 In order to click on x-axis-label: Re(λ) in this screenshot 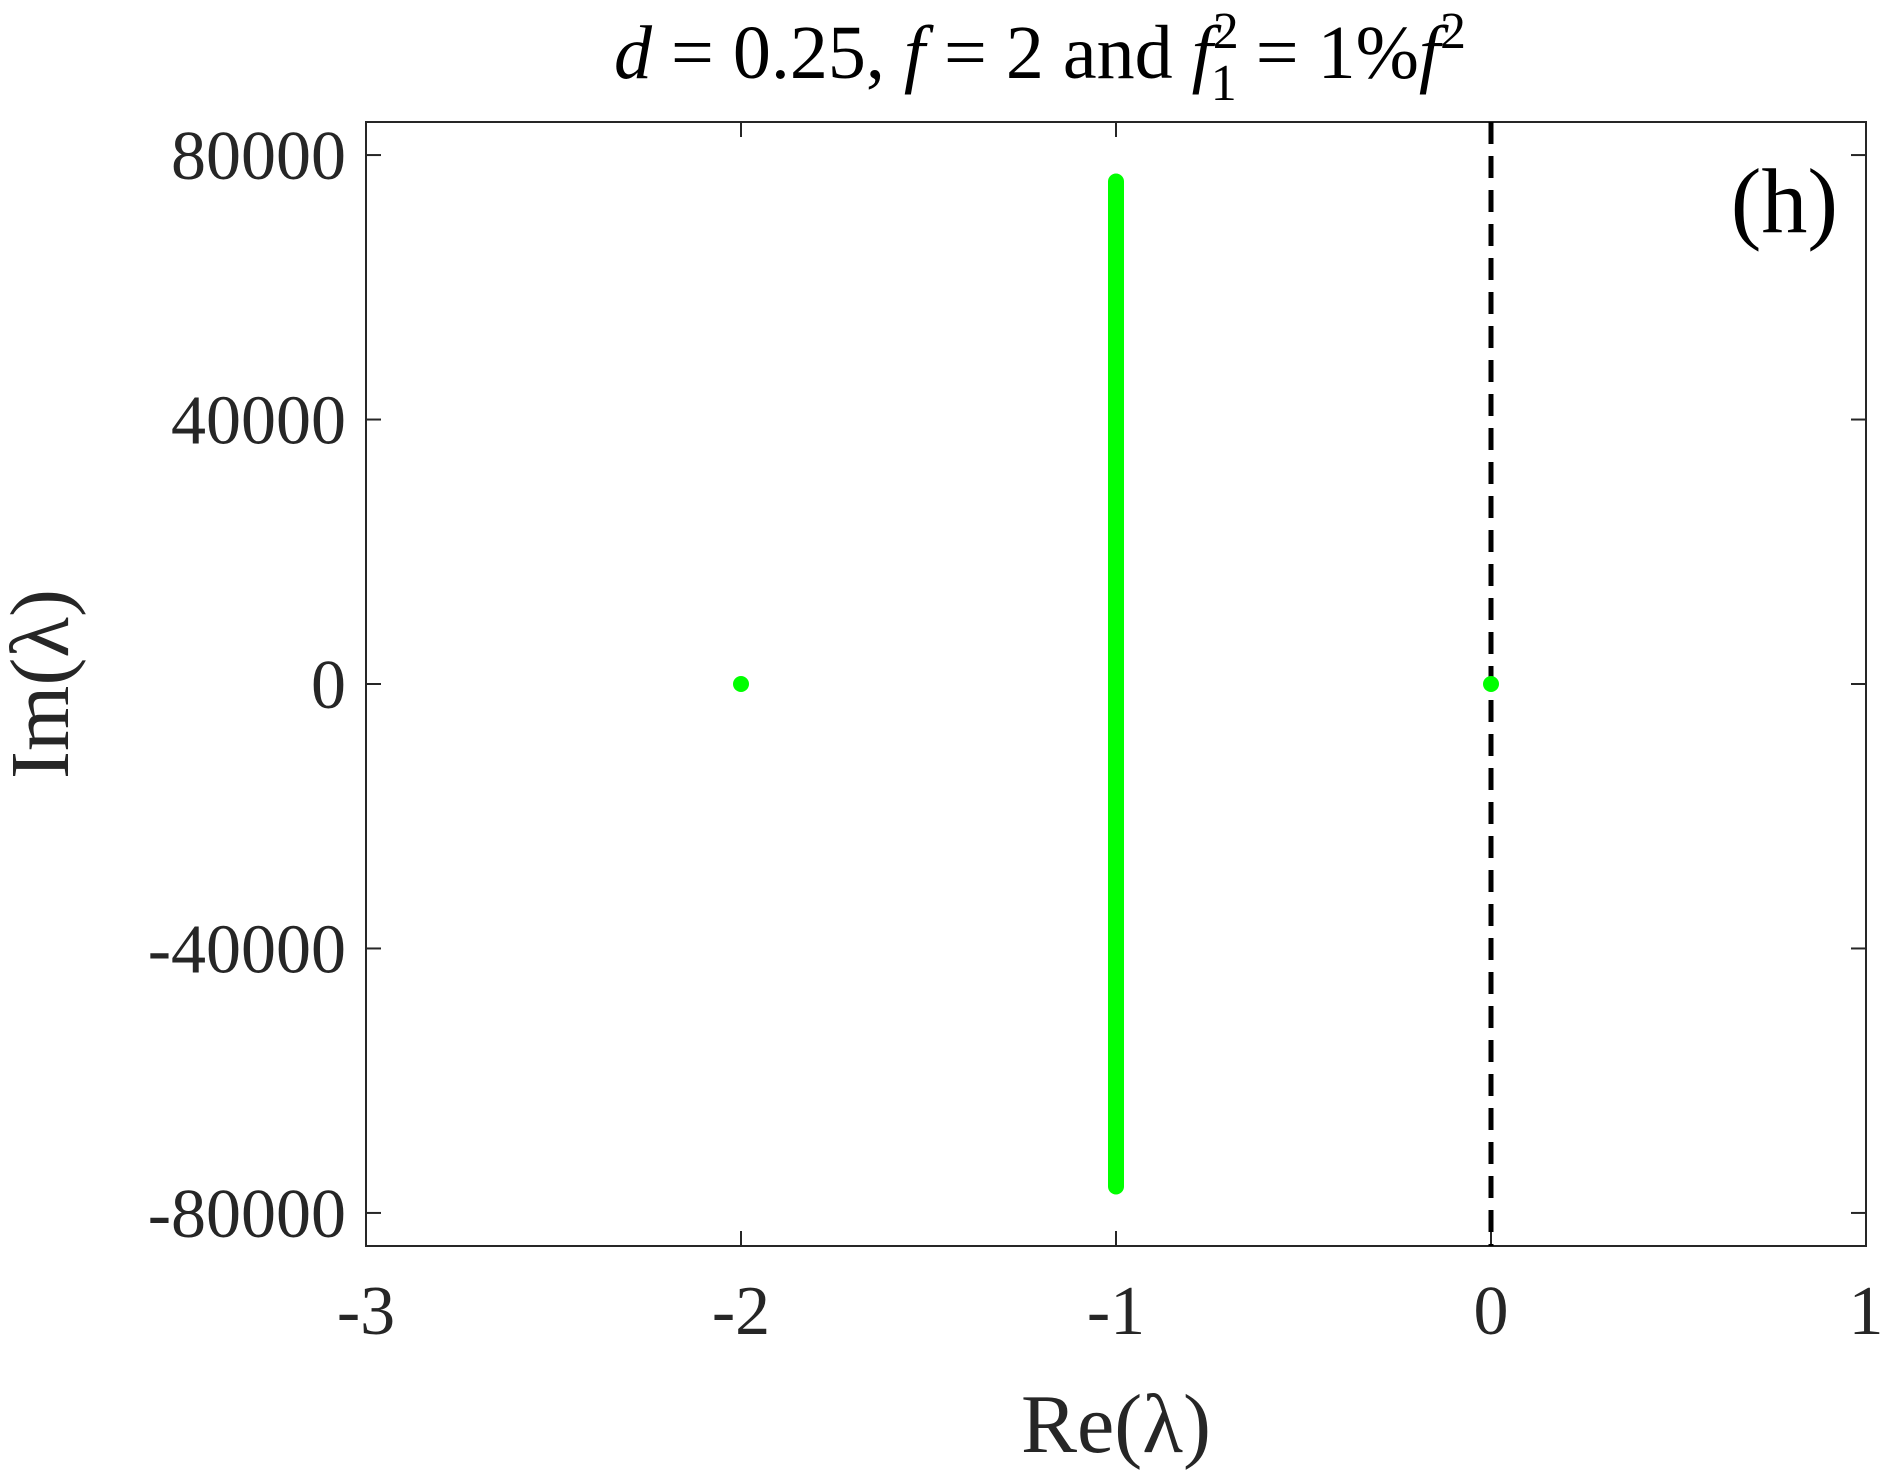, I will do `click(1116, 1424)`.